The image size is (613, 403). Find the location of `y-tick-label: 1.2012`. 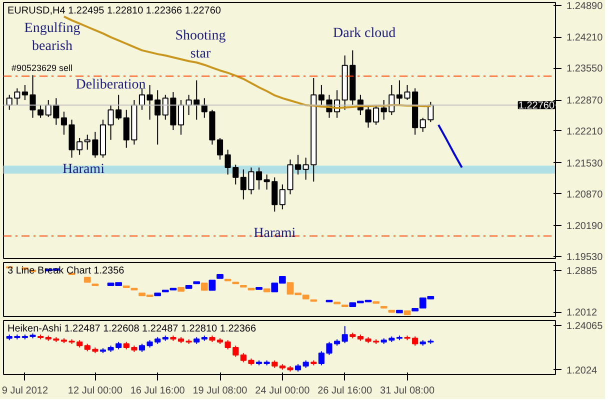

y-tick-label: 1.2012 is located at coordinates (582, 313).